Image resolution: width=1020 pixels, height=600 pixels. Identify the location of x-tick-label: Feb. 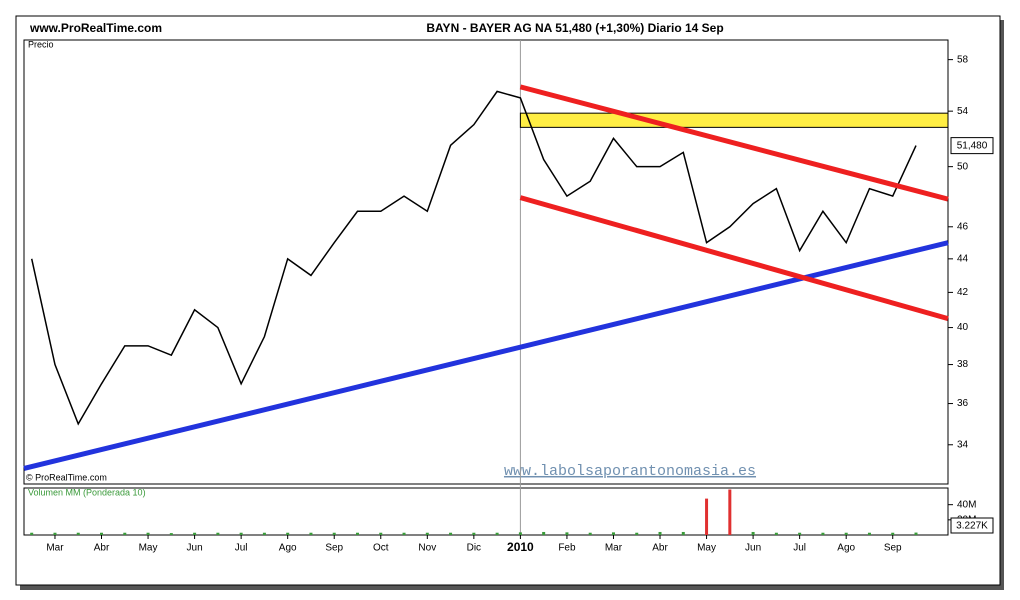
(567, 548).